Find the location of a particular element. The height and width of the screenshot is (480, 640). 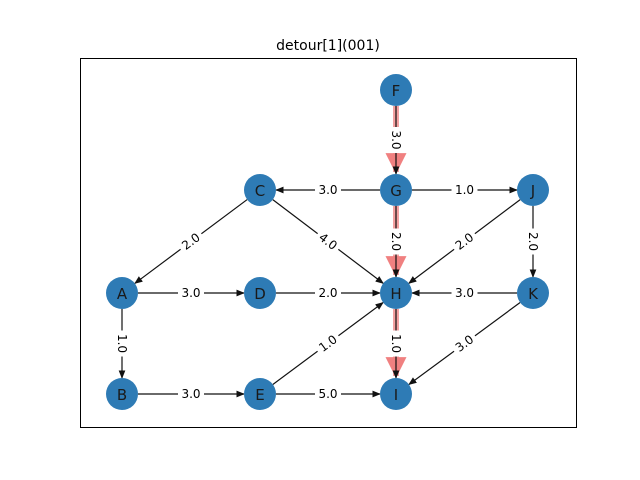

node-label-e: E is located at coordinates (259, 395).